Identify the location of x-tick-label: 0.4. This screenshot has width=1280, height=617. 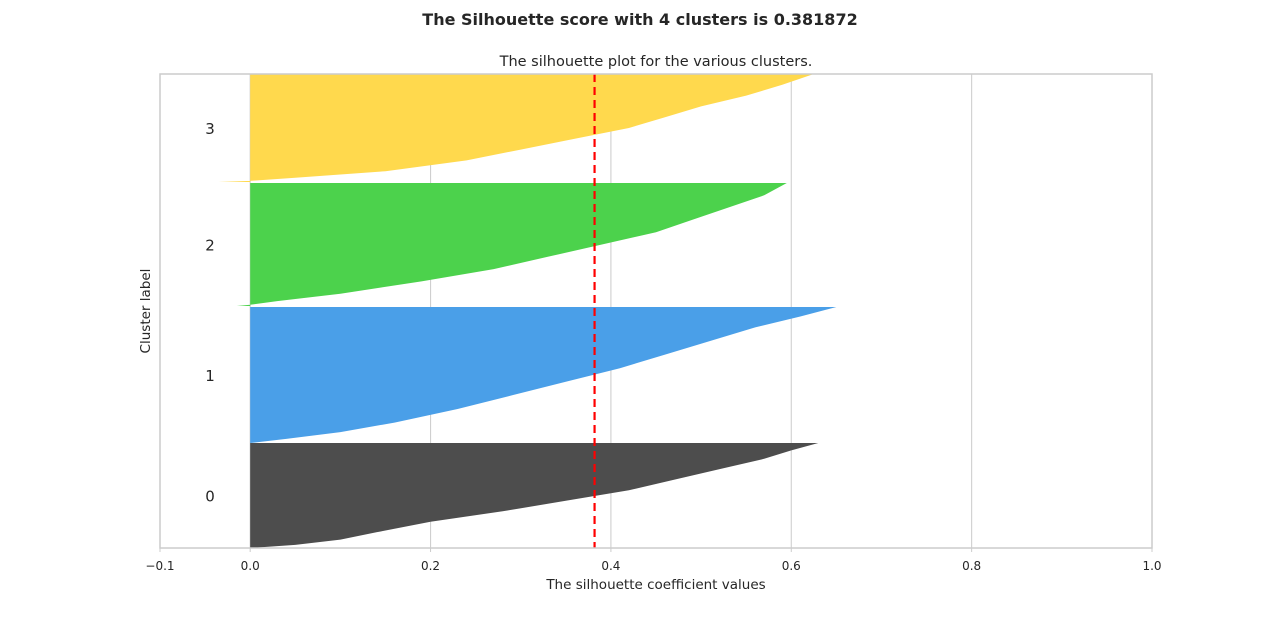
(610, 566).